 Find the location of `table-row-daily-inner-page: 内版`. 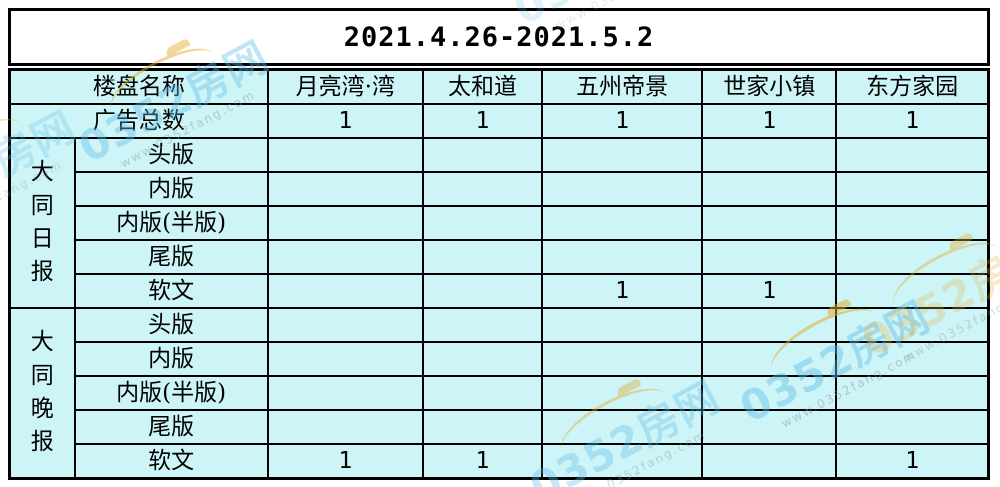

table-row-daily-inner-page: 内版 is located at coordinates (500, 189).